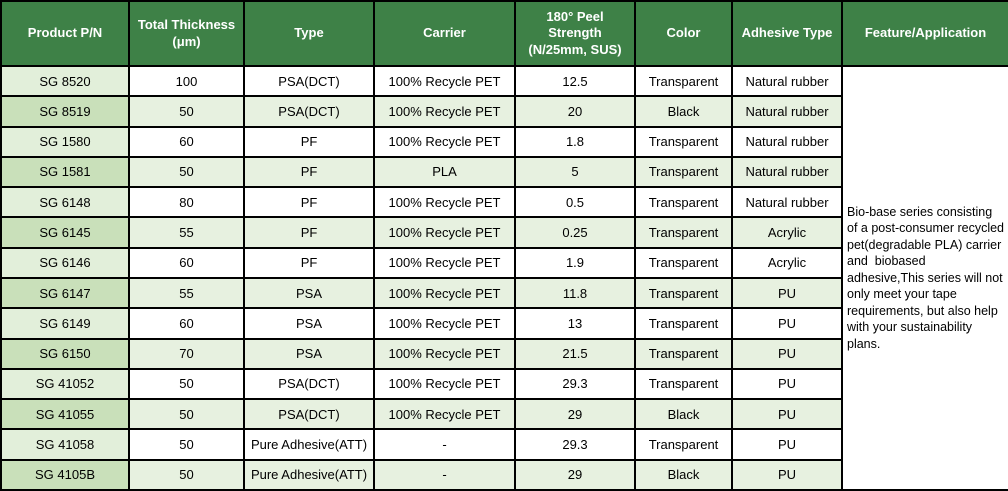 The image size is (1008, 491). What do you see at coordinates (444, 33) in the screenshot?
I see `column-header-carrier: Carrier` at bounding box center [444, 33].